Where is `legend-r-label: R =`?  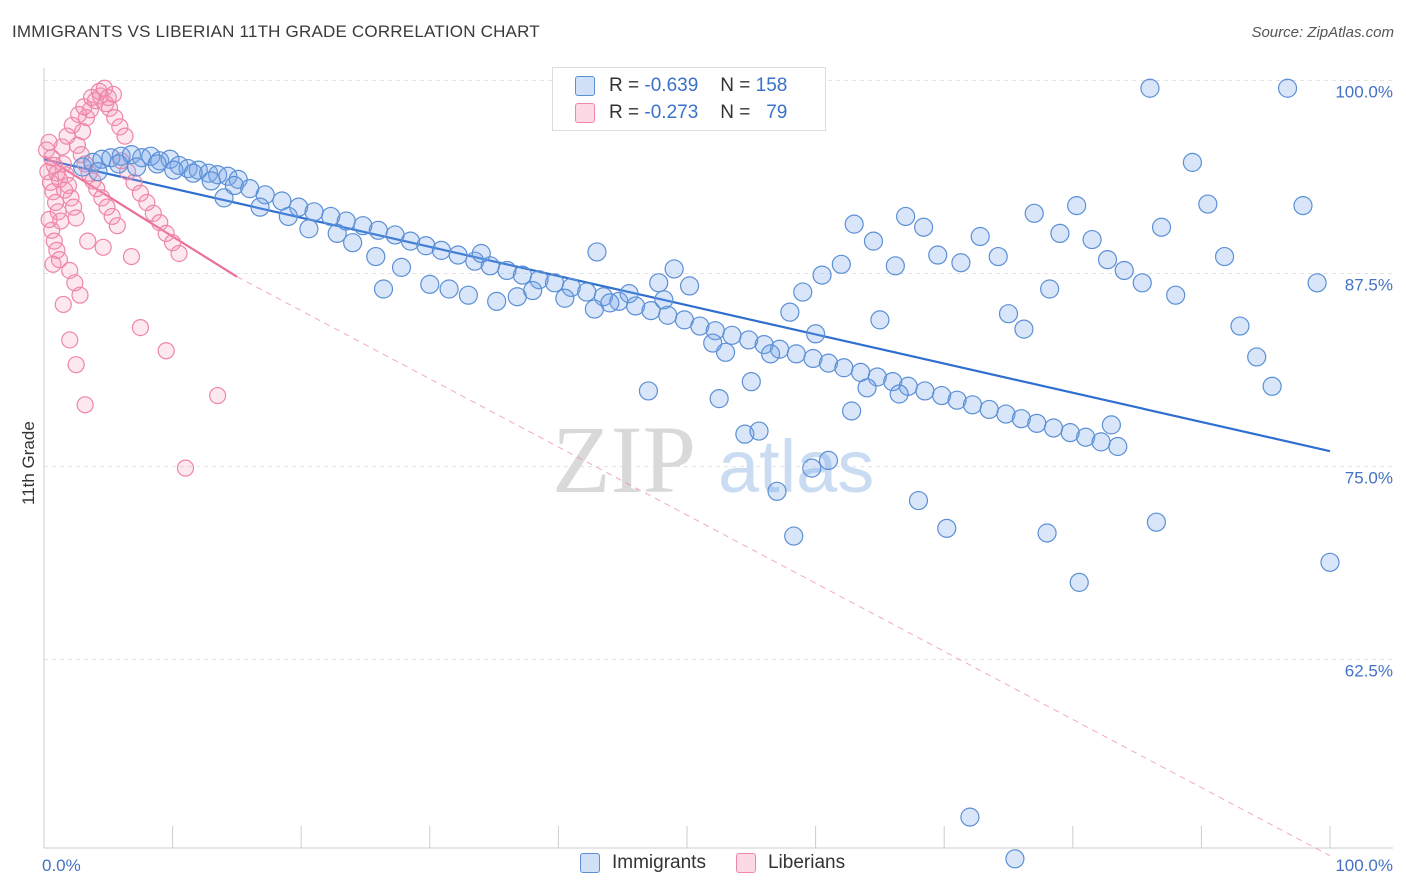 legend-r-label: R = is located at coordinates (624, 85).